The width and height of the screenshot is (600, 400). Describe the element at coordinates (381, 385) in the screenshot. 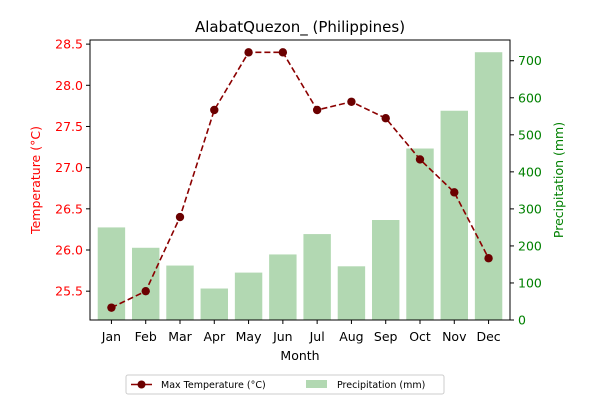

I see `legend-label-precipitation: Precipitation (mm)` at that location.